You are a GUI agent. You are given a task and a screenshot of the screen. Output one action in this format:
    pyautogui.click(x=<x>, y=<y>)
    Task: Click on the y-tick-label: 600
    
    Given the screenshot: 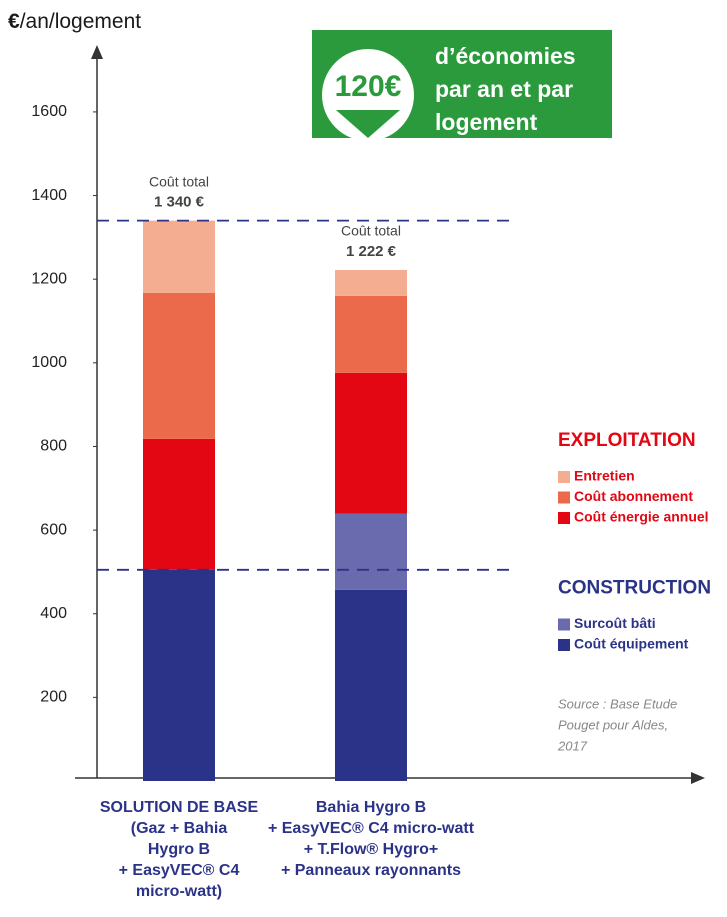 What is the action you would take?
    pyautogui.click(x=53, y=529)
    